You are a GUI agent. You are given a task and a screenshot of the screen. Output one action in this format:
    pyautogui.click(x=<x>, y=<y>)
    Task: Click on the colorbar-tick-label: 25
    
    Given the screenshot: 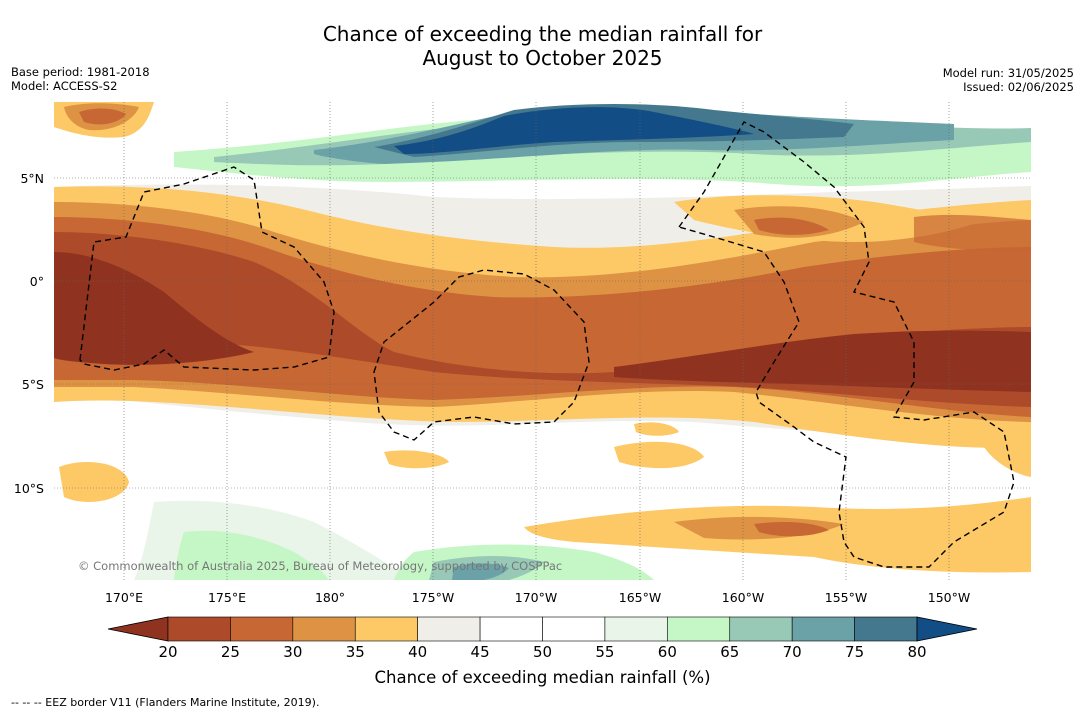 What is the action you would take?
    pyautogui.click(x=230, y=652)
    